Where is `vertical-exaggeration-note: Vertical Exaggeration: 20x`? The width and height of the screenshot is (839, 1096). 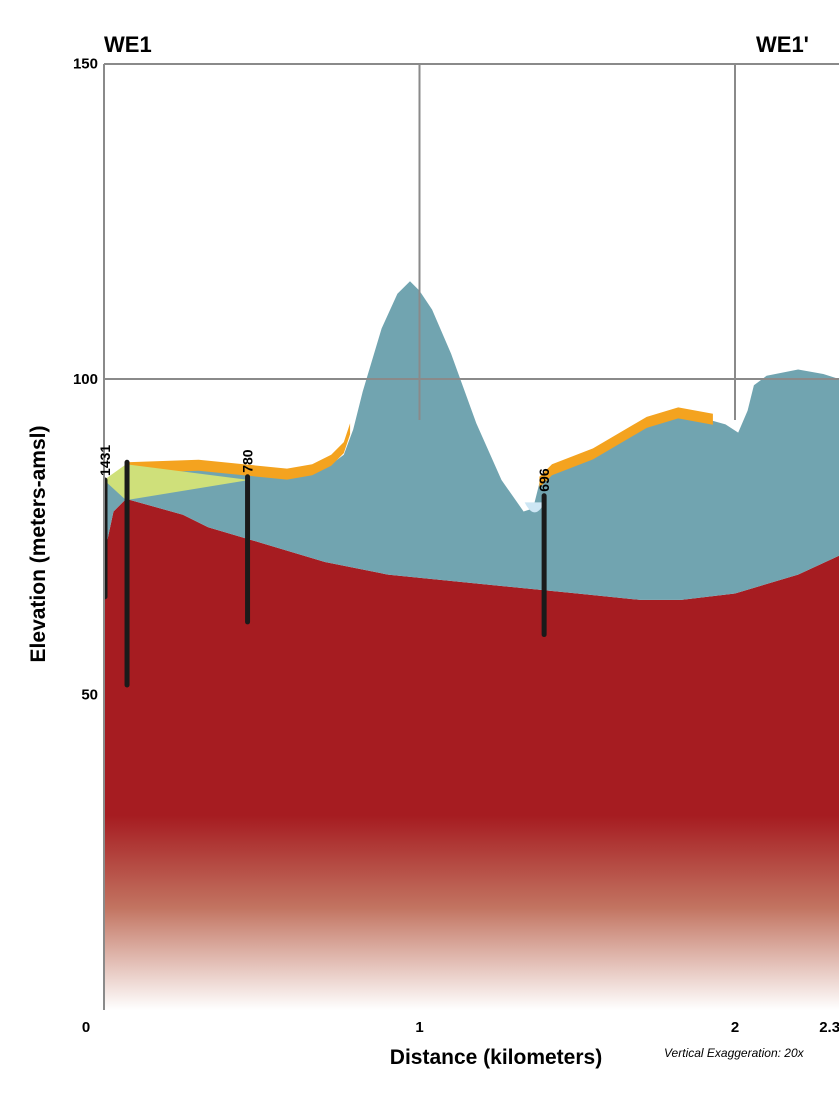
vertical-exaggeration-note: Vertical Exaggeration: 20x is located at coordinates (734, 1053).